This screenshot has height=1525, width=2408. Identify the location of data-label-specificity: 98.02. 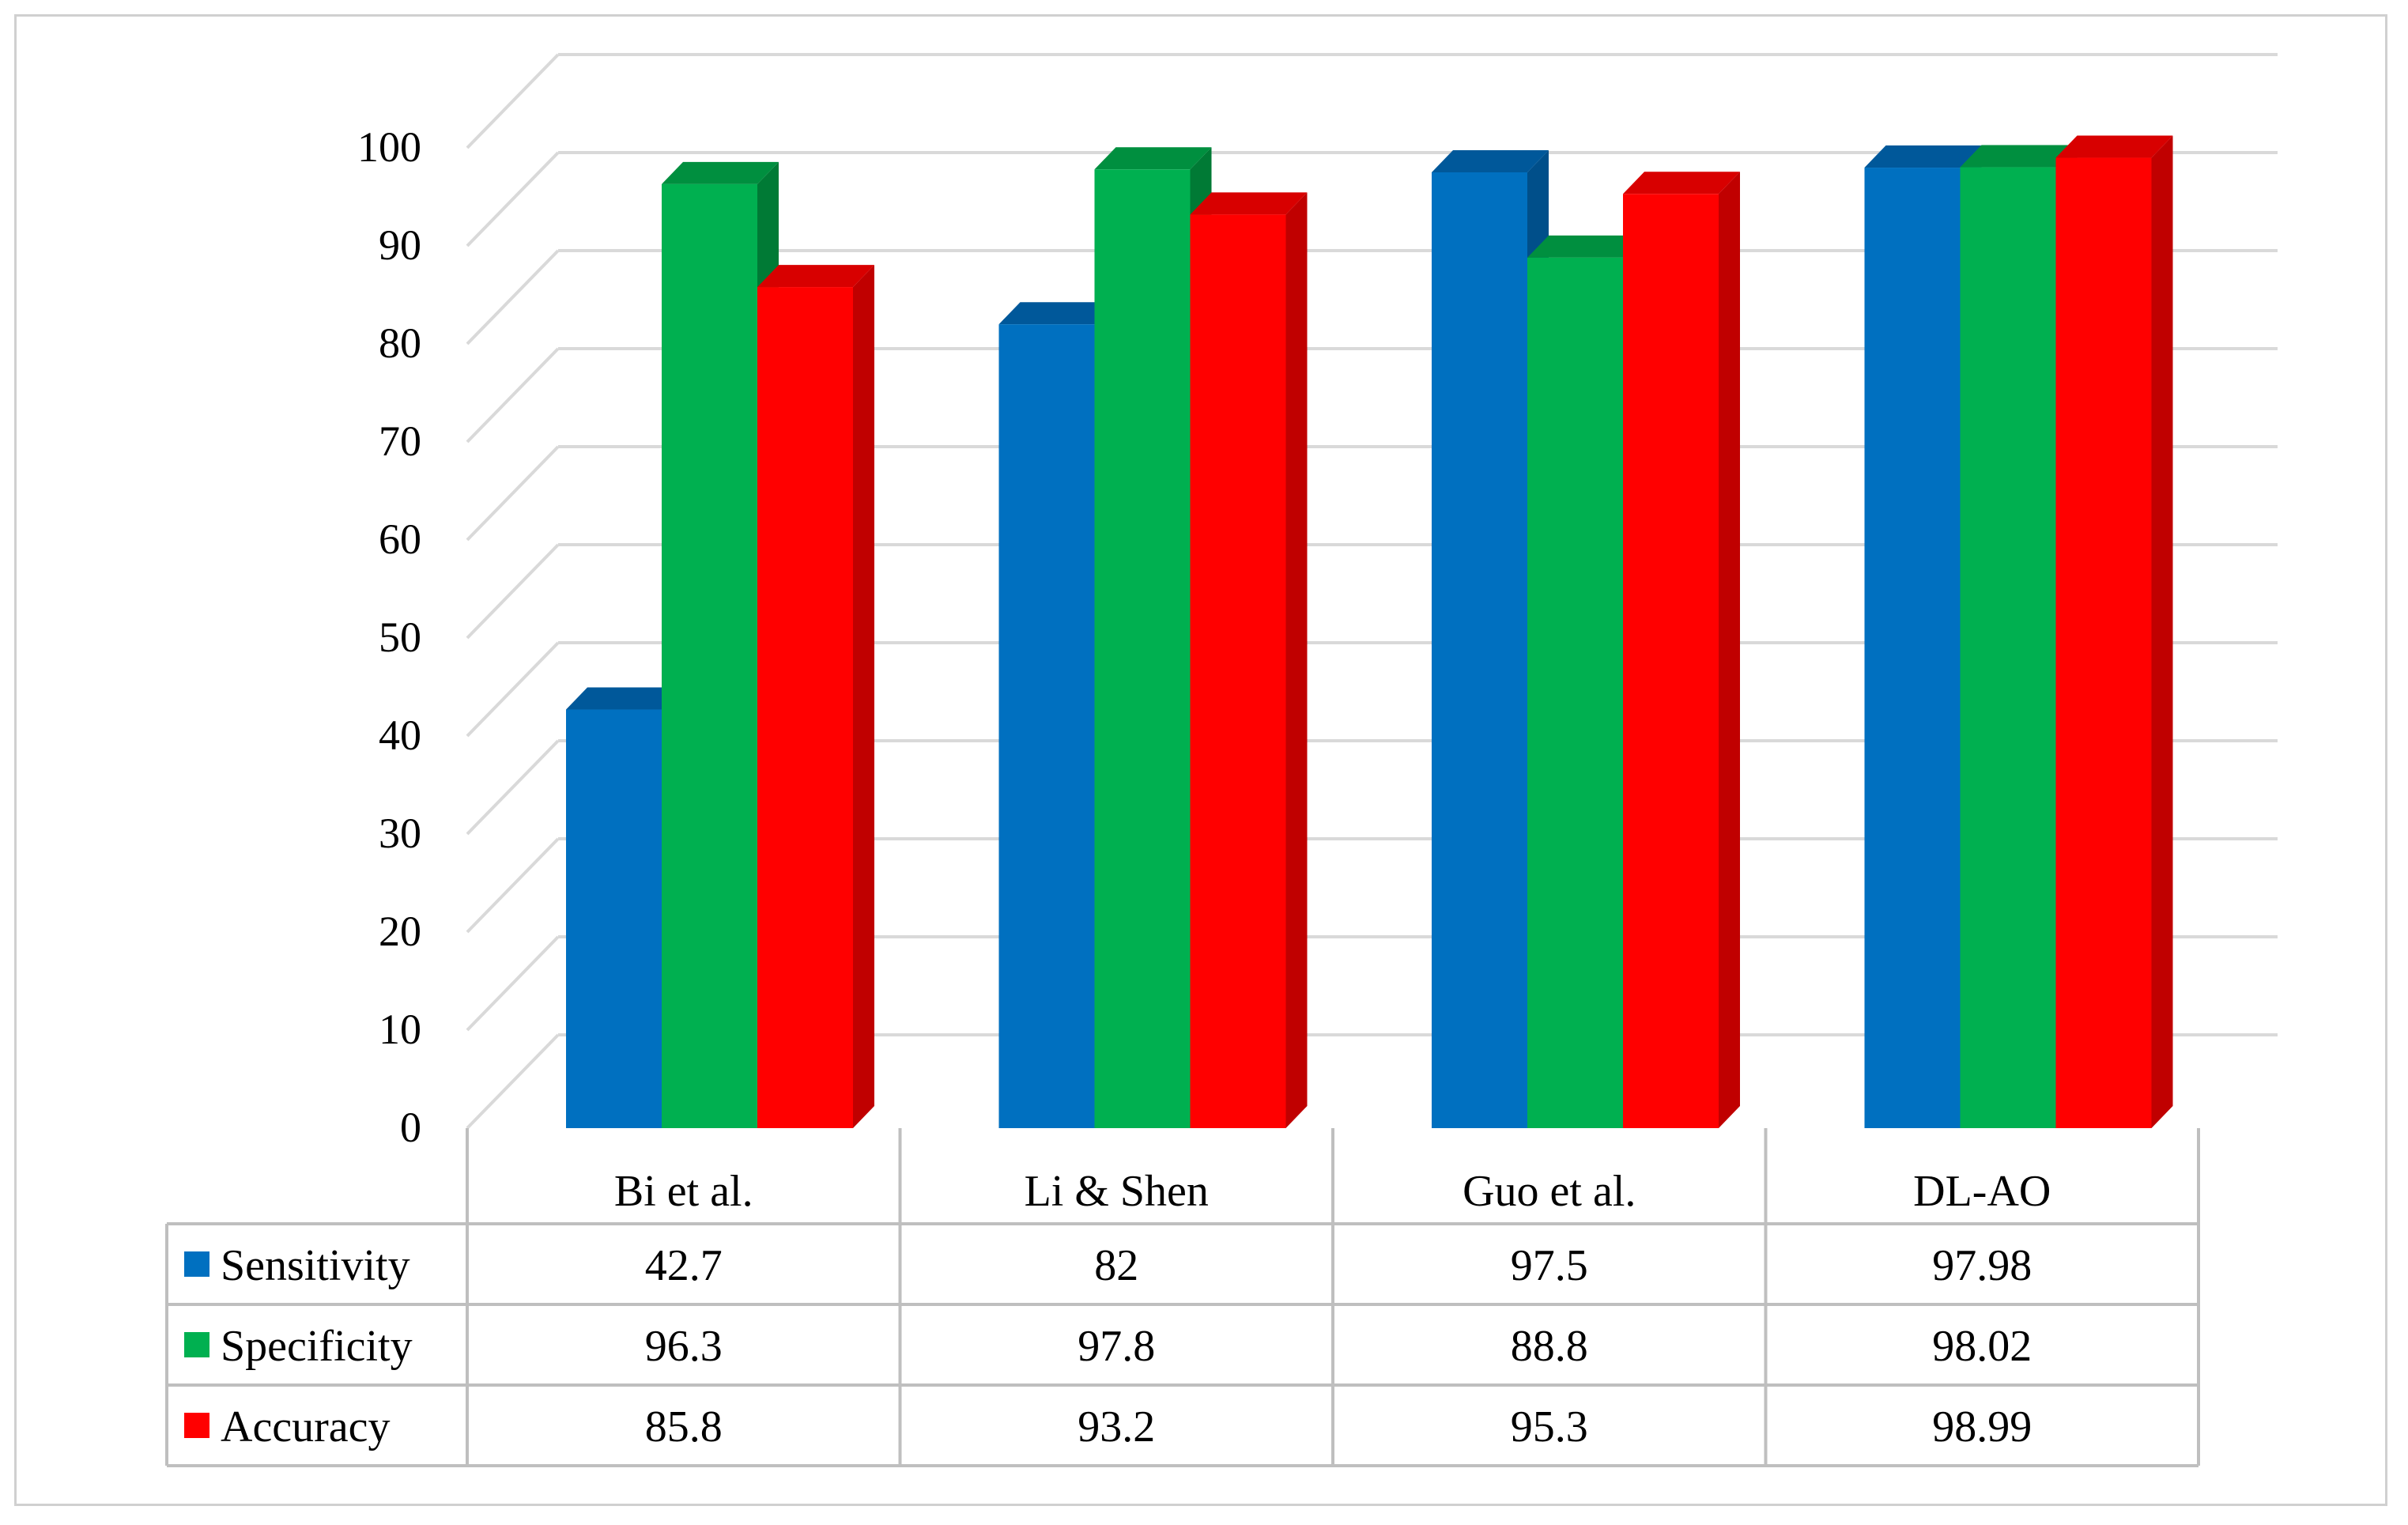
(1982, 1346).